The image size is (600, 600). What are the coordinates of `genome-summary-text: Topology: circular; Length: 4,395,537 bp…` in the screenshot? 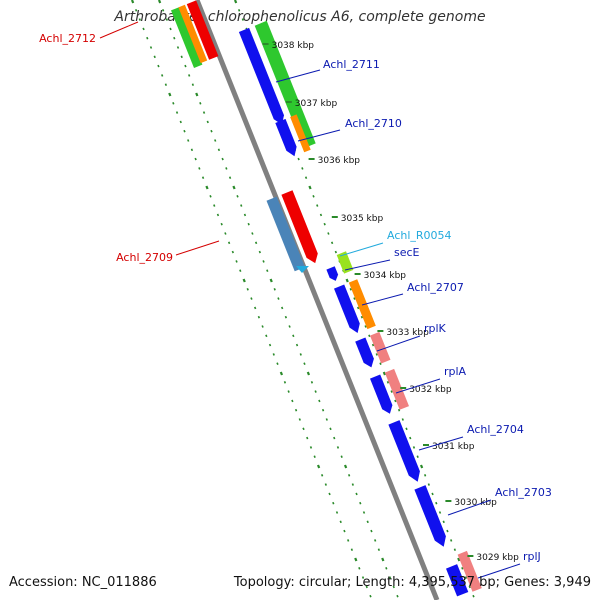 It's located at (412, 582).